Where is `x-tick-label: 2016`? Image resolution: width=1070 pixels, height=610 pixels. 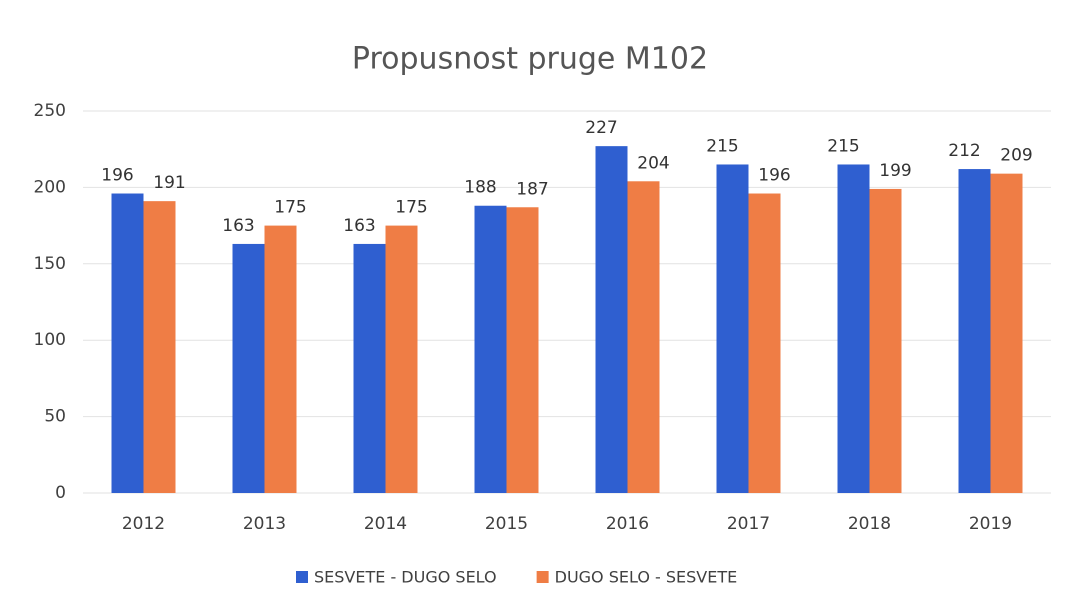
x-tick-label: 2016 is located at coordinates (627, 524).